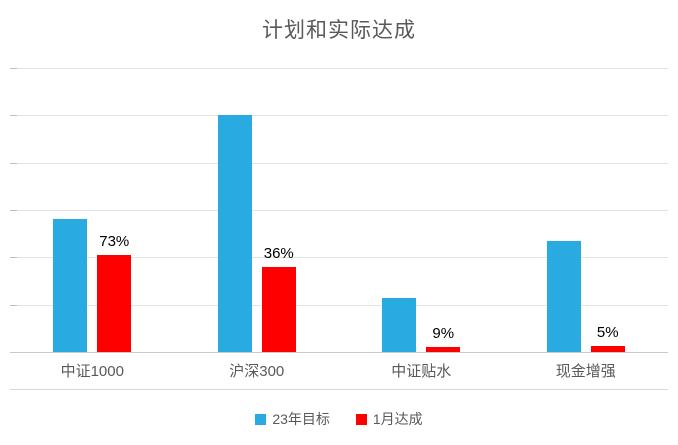 This screenshot has height=445, width=678. Describe the element at coordinates (114, 303) in the screenshot. I see `bar-actual-zhongzheng1000` at that location.